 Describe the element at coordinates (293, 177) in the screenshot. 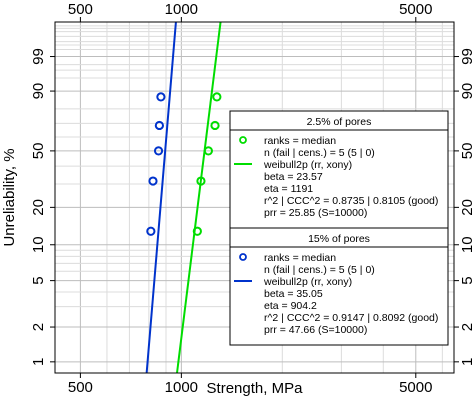

I see `legend-entry: beta = 23.57` at that location.